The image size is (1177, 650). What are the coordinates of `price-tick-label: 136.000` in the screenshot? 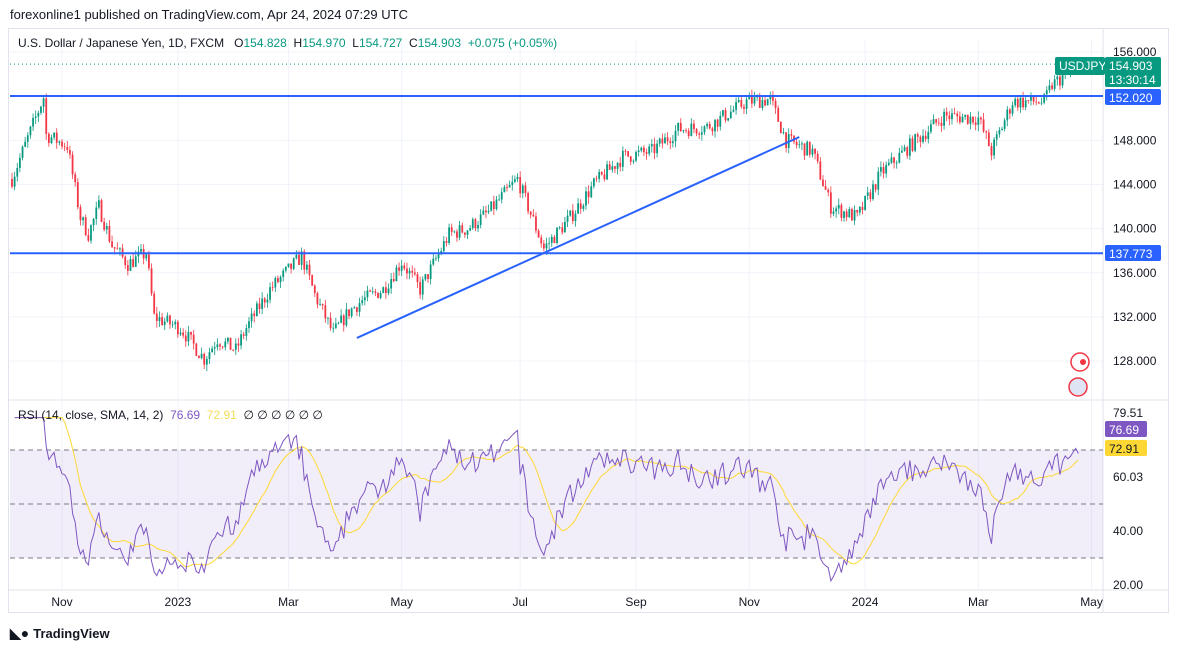 It's located at (1135, 273).